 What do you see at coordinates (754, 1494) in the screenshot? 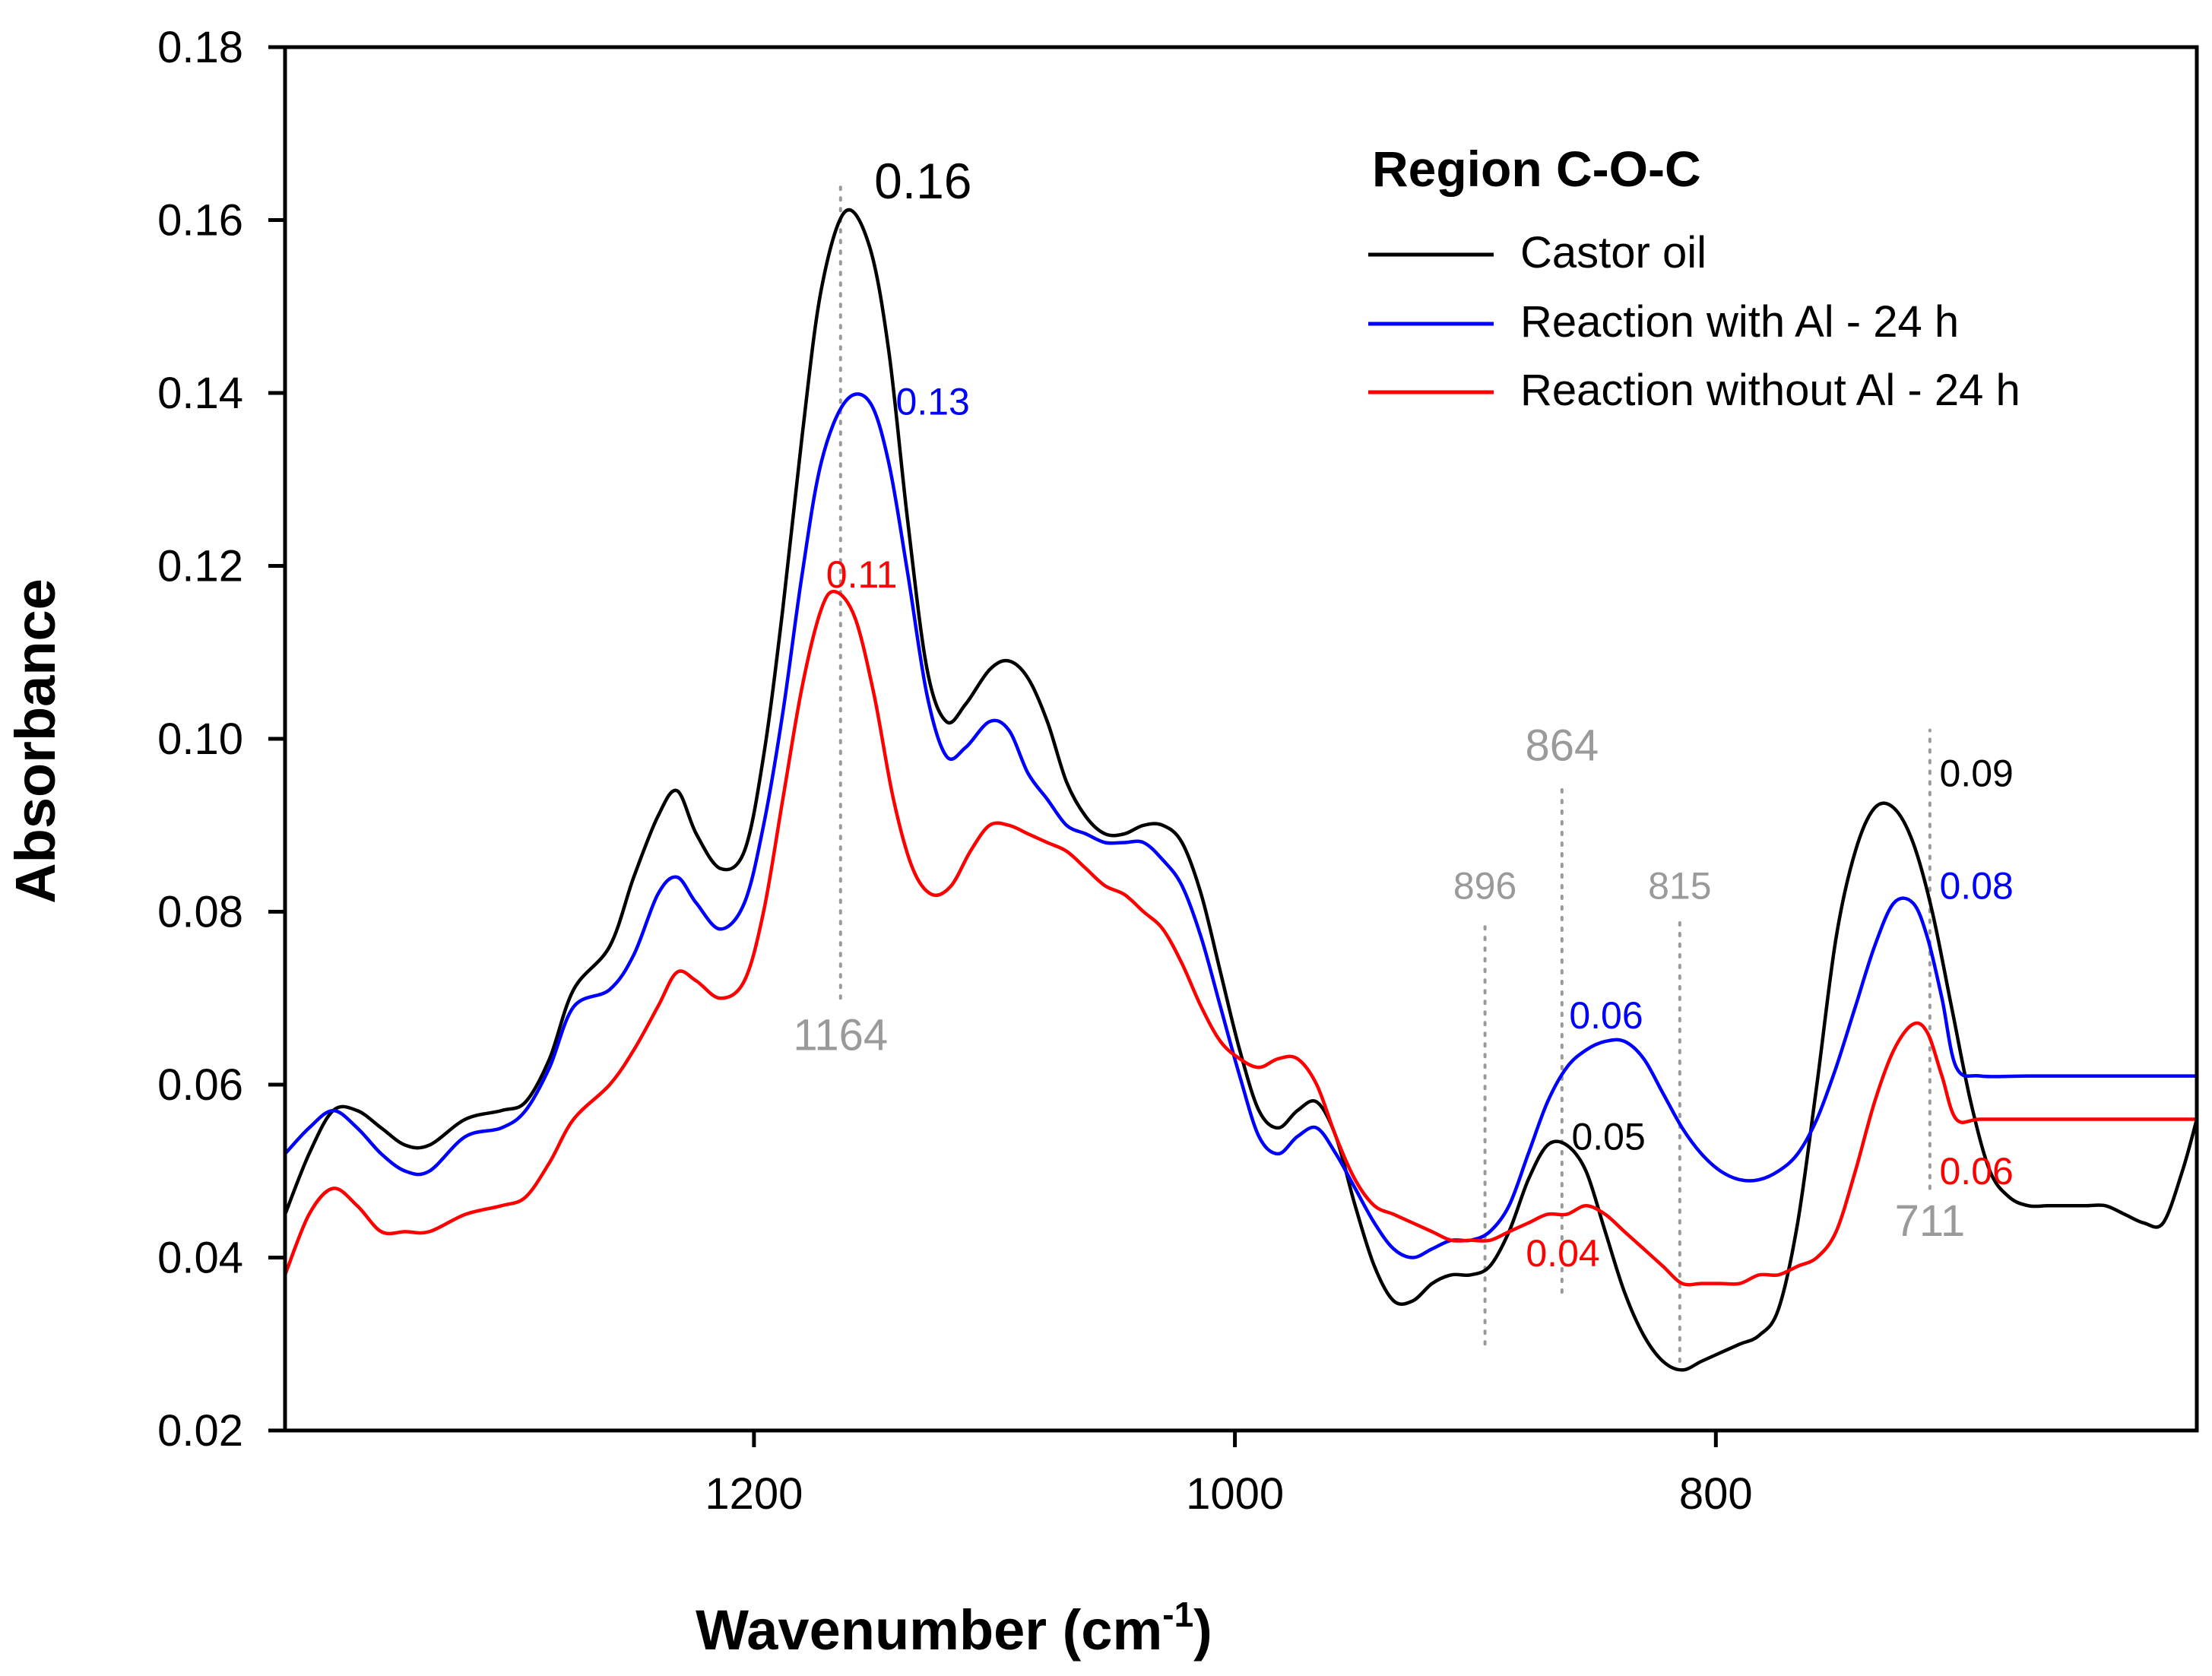
I see `x-tick-label: 1200` at bounding box center [754, 1494].